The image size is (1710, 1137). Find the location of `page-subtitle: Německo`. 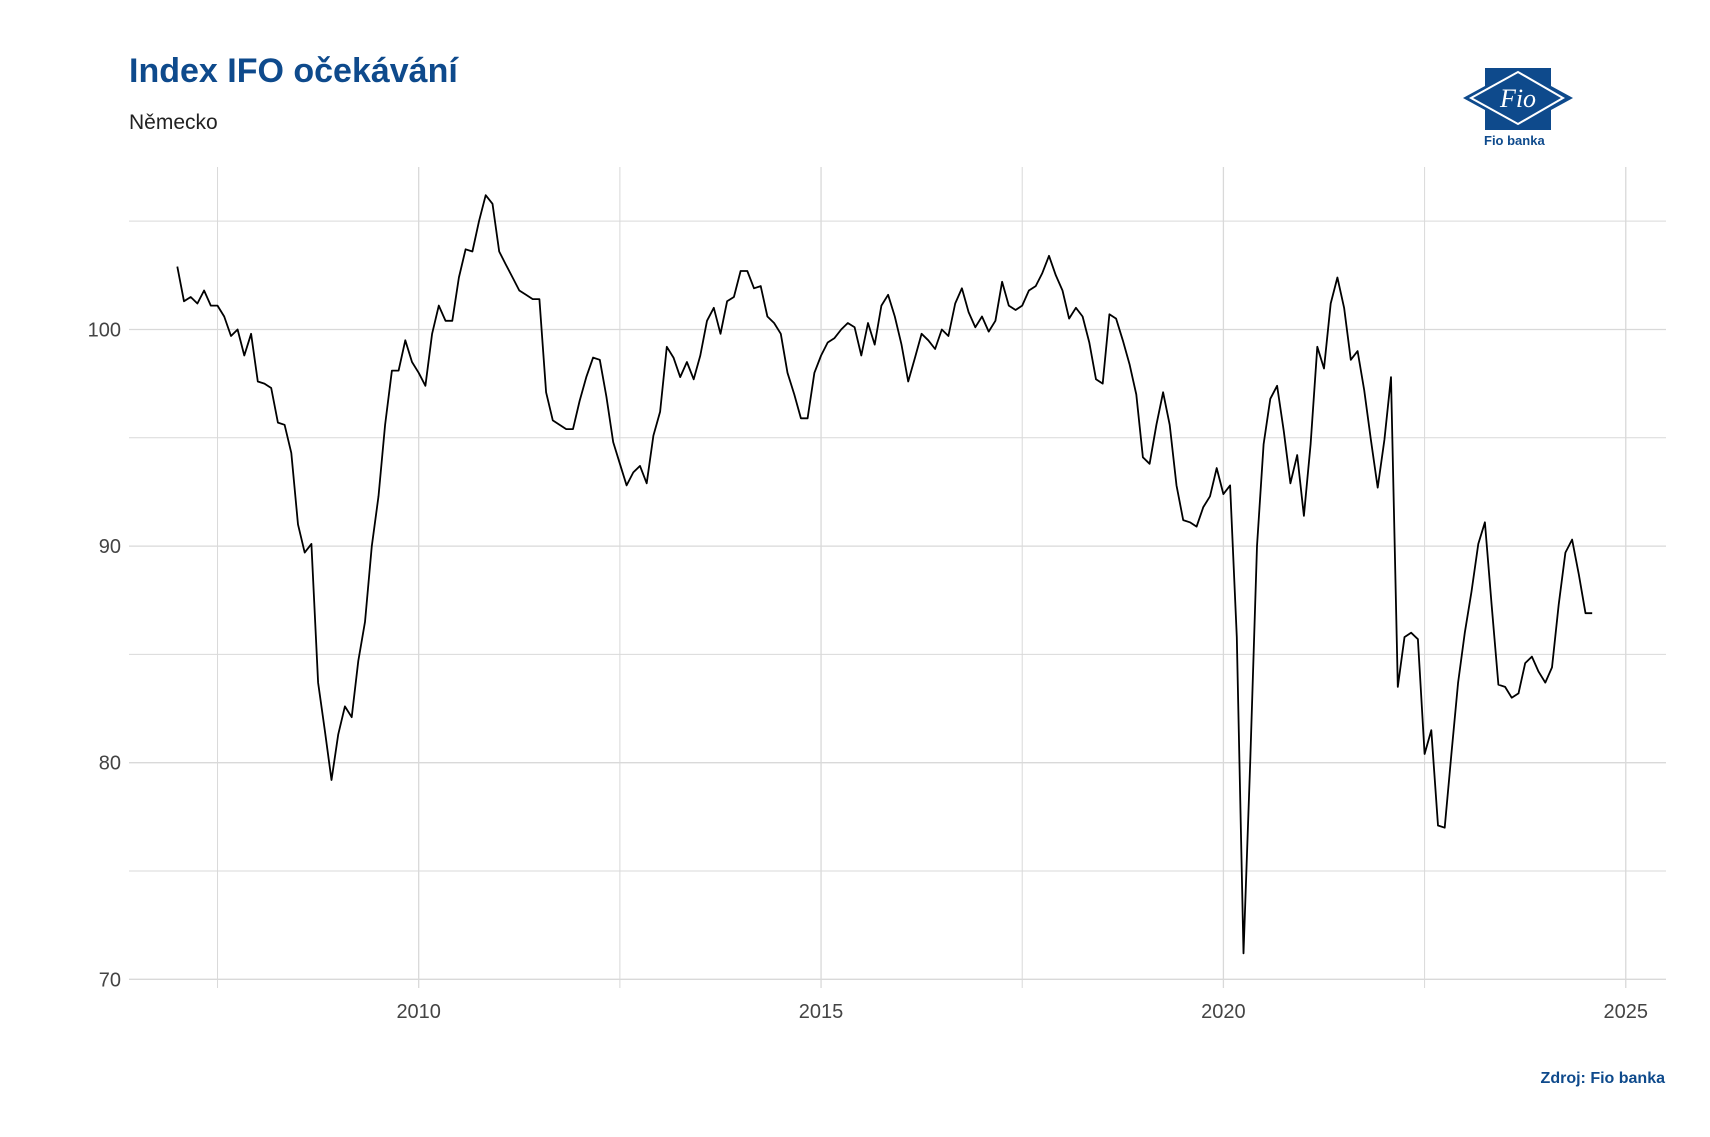

page-subtitle: Německo is located at coordinates (173, 122).